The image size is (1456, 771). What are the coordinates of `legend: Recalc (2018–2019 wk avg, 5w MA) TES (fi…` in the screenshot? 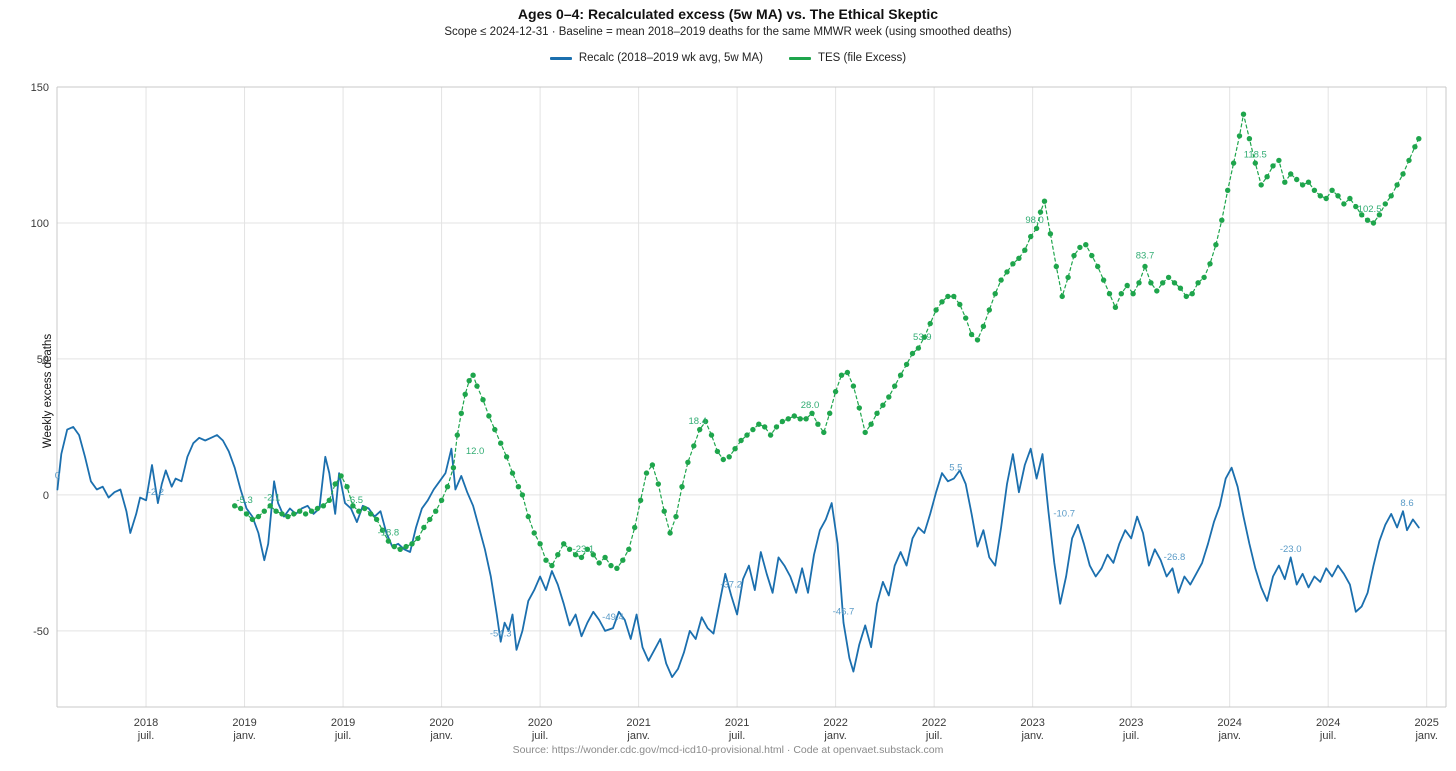 It's located at (728, 58).